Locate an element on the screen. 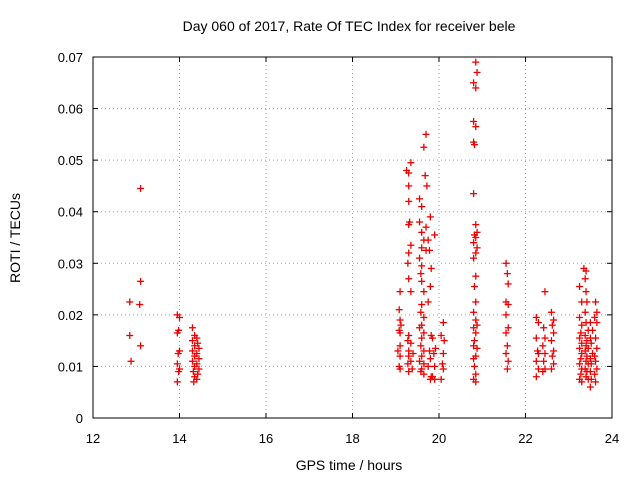  y-tick-label: 0.01 is located at coordinates (70, 366).